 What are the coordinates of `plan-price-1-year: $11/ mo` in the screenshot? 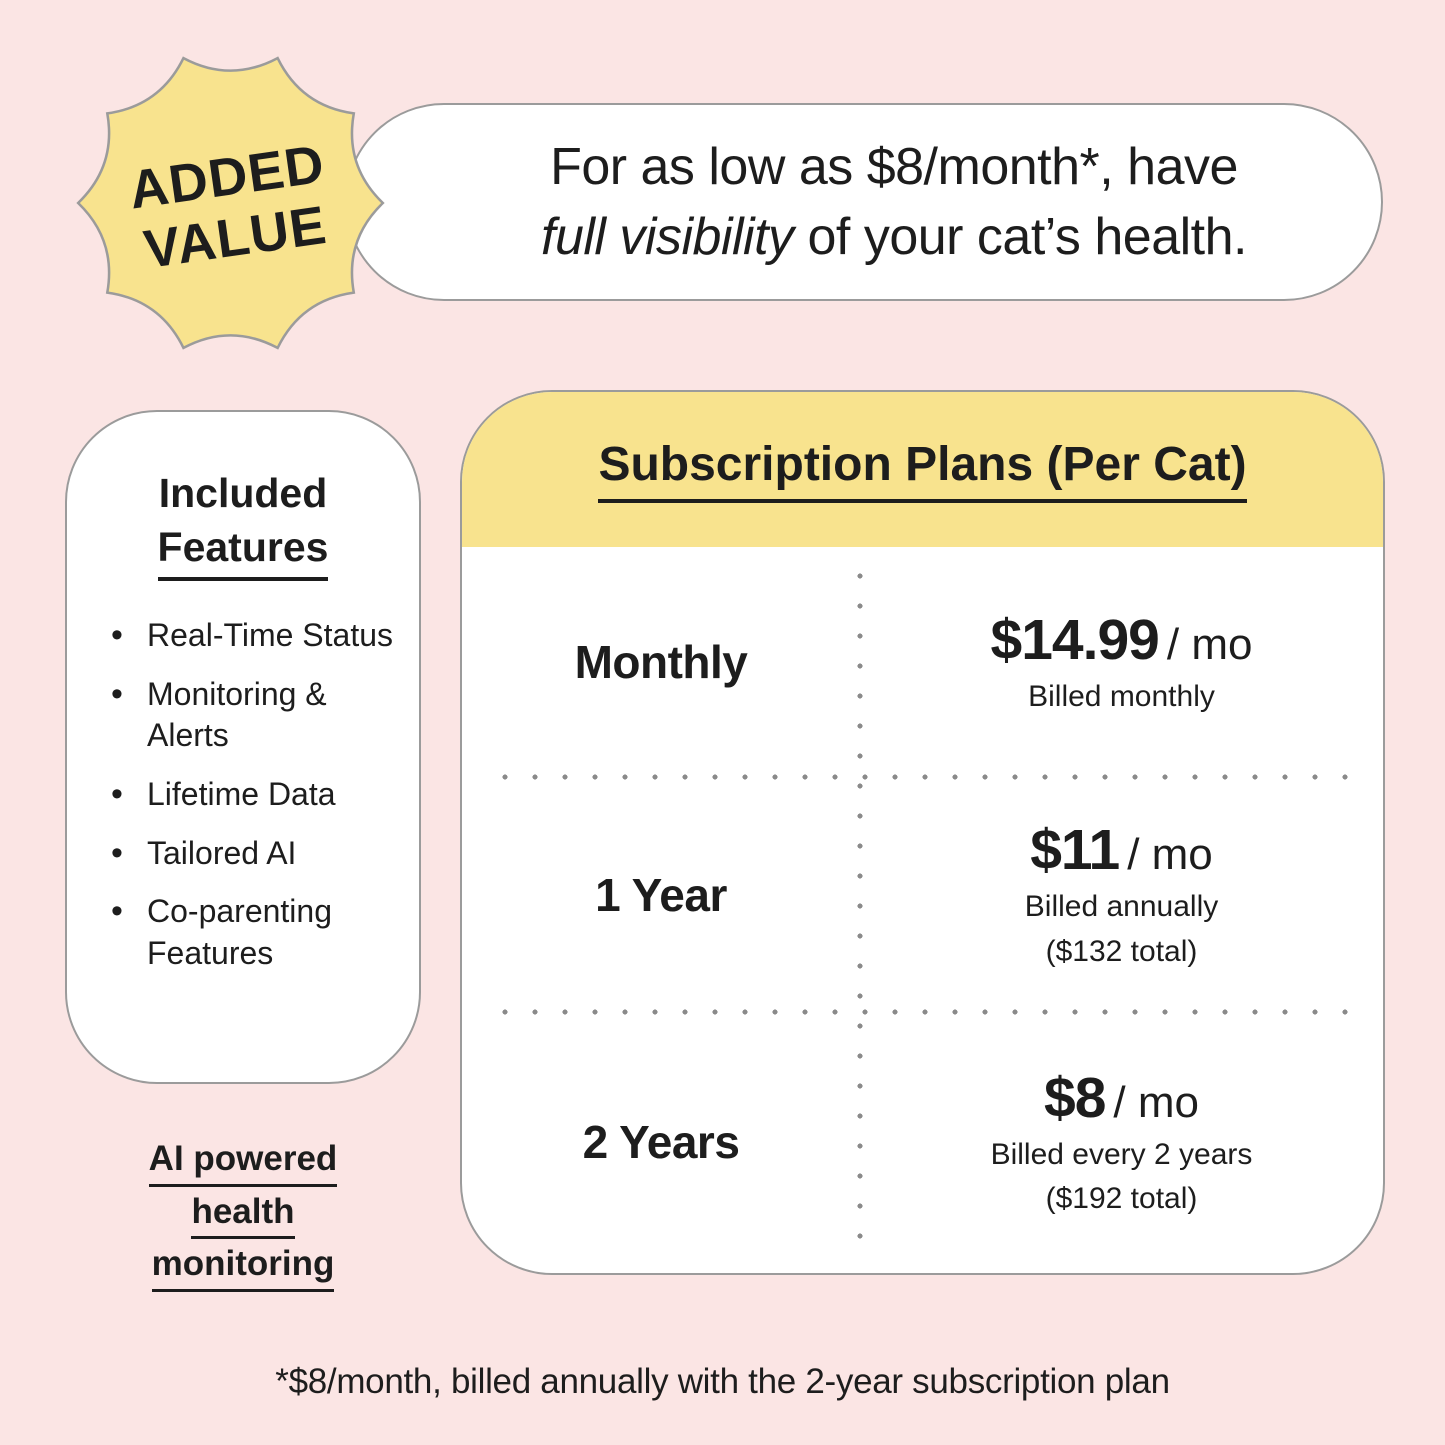 It's located at (1121, 850).